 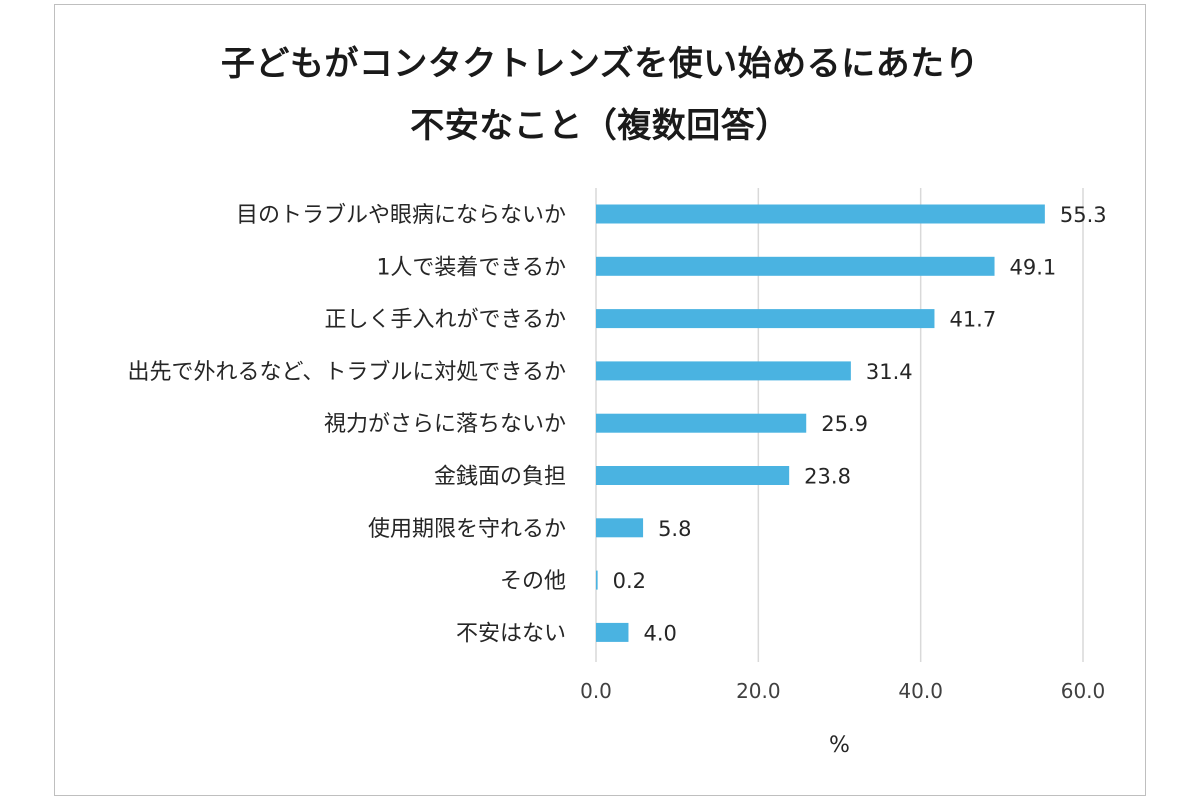 What do you see at coordinates (827, 477) in the screenshot?
I see `data-label: 23.8` at bounding box center [827, 477].